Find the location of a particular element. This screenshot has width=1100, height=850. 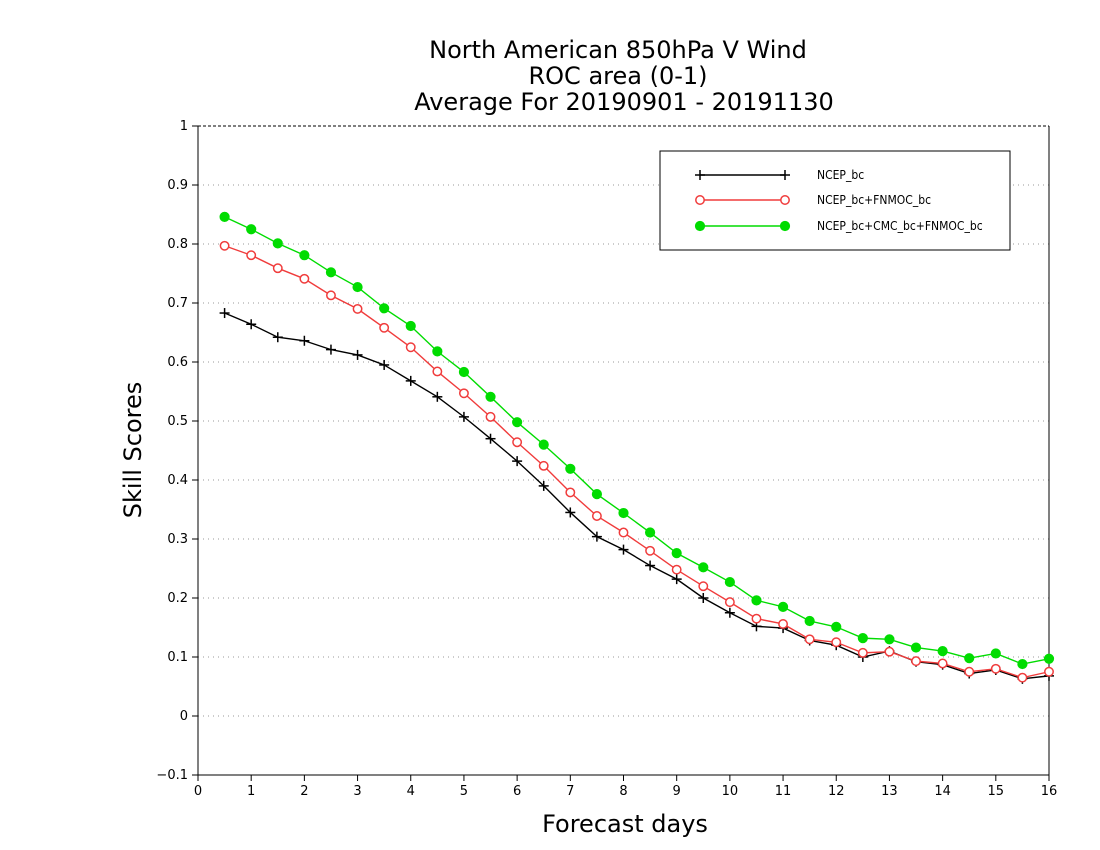

x-tick-label-8: 8 is located at coordinates (623, 791).